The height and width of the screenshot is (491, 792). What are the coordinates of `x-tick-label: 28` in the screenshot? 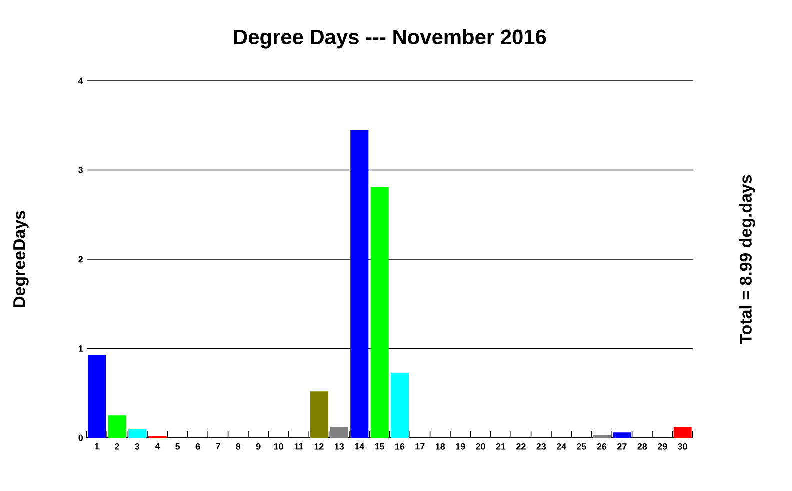 It's located at (643, 447).